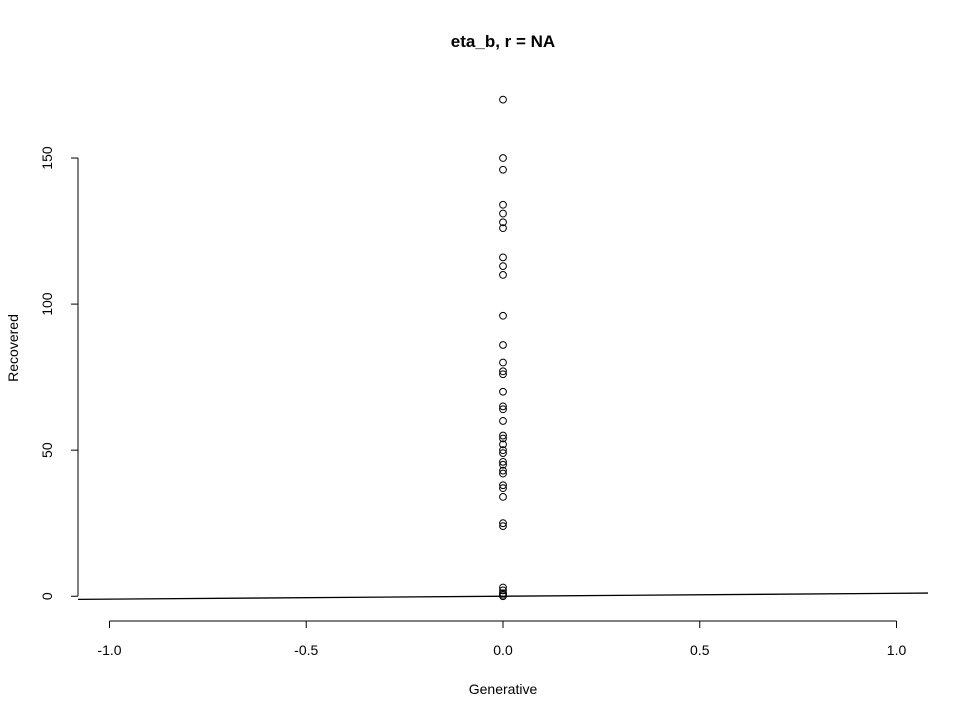  What do you see at coordinates (503, 650) in the screenshot?
I see `x-tick-label: 0.0` at bounding box center [503, 650].